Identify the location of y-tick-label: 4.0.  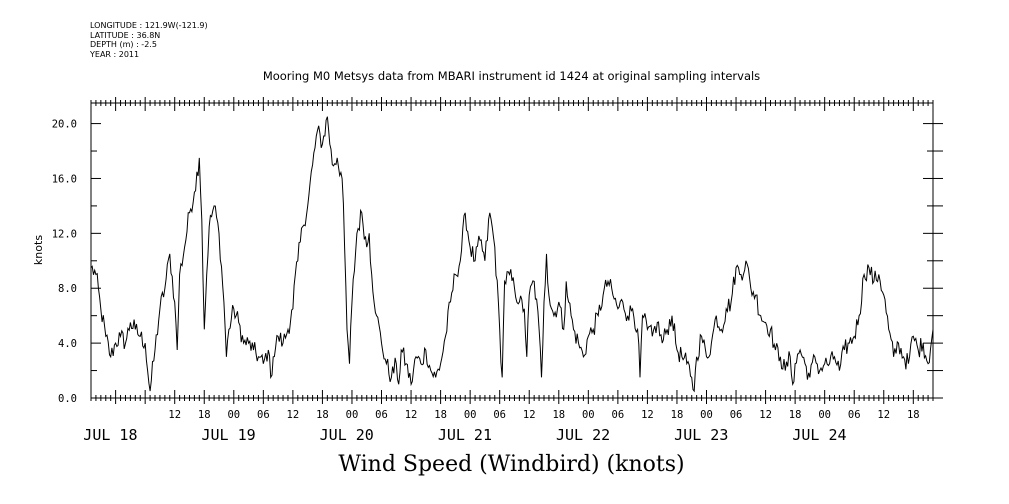
(67, 344).